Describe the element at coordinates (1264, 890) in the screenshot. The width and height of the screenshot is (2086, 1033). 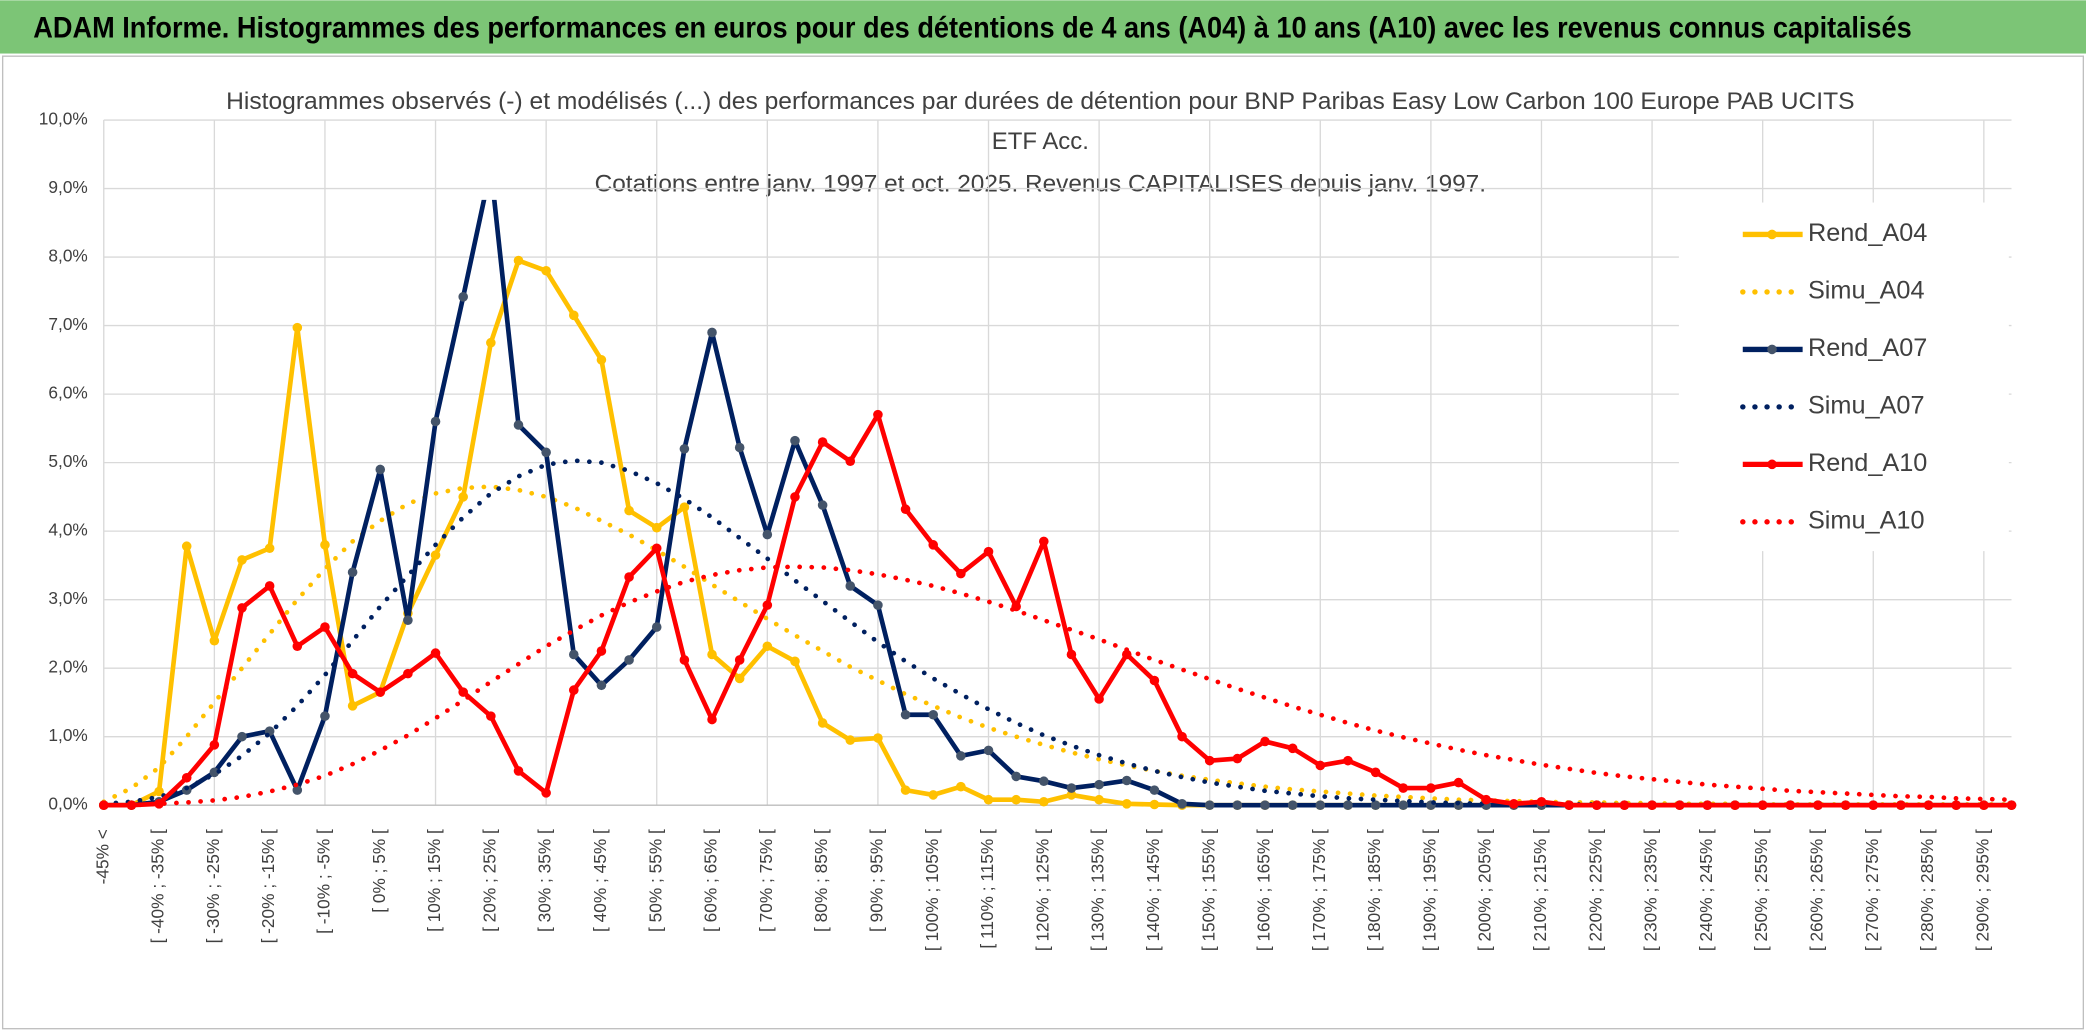
I see `x-tick-label: [ 160% ; 165% [` at that location.